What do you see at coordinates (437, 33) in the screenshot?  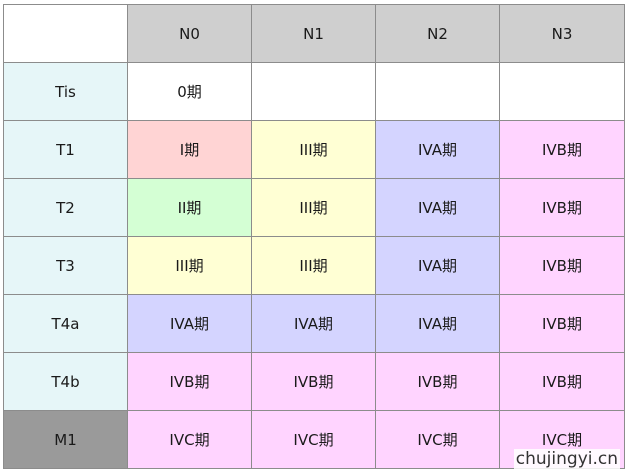 I see `column-header-n2: N2` at bounding box center [437, 33].